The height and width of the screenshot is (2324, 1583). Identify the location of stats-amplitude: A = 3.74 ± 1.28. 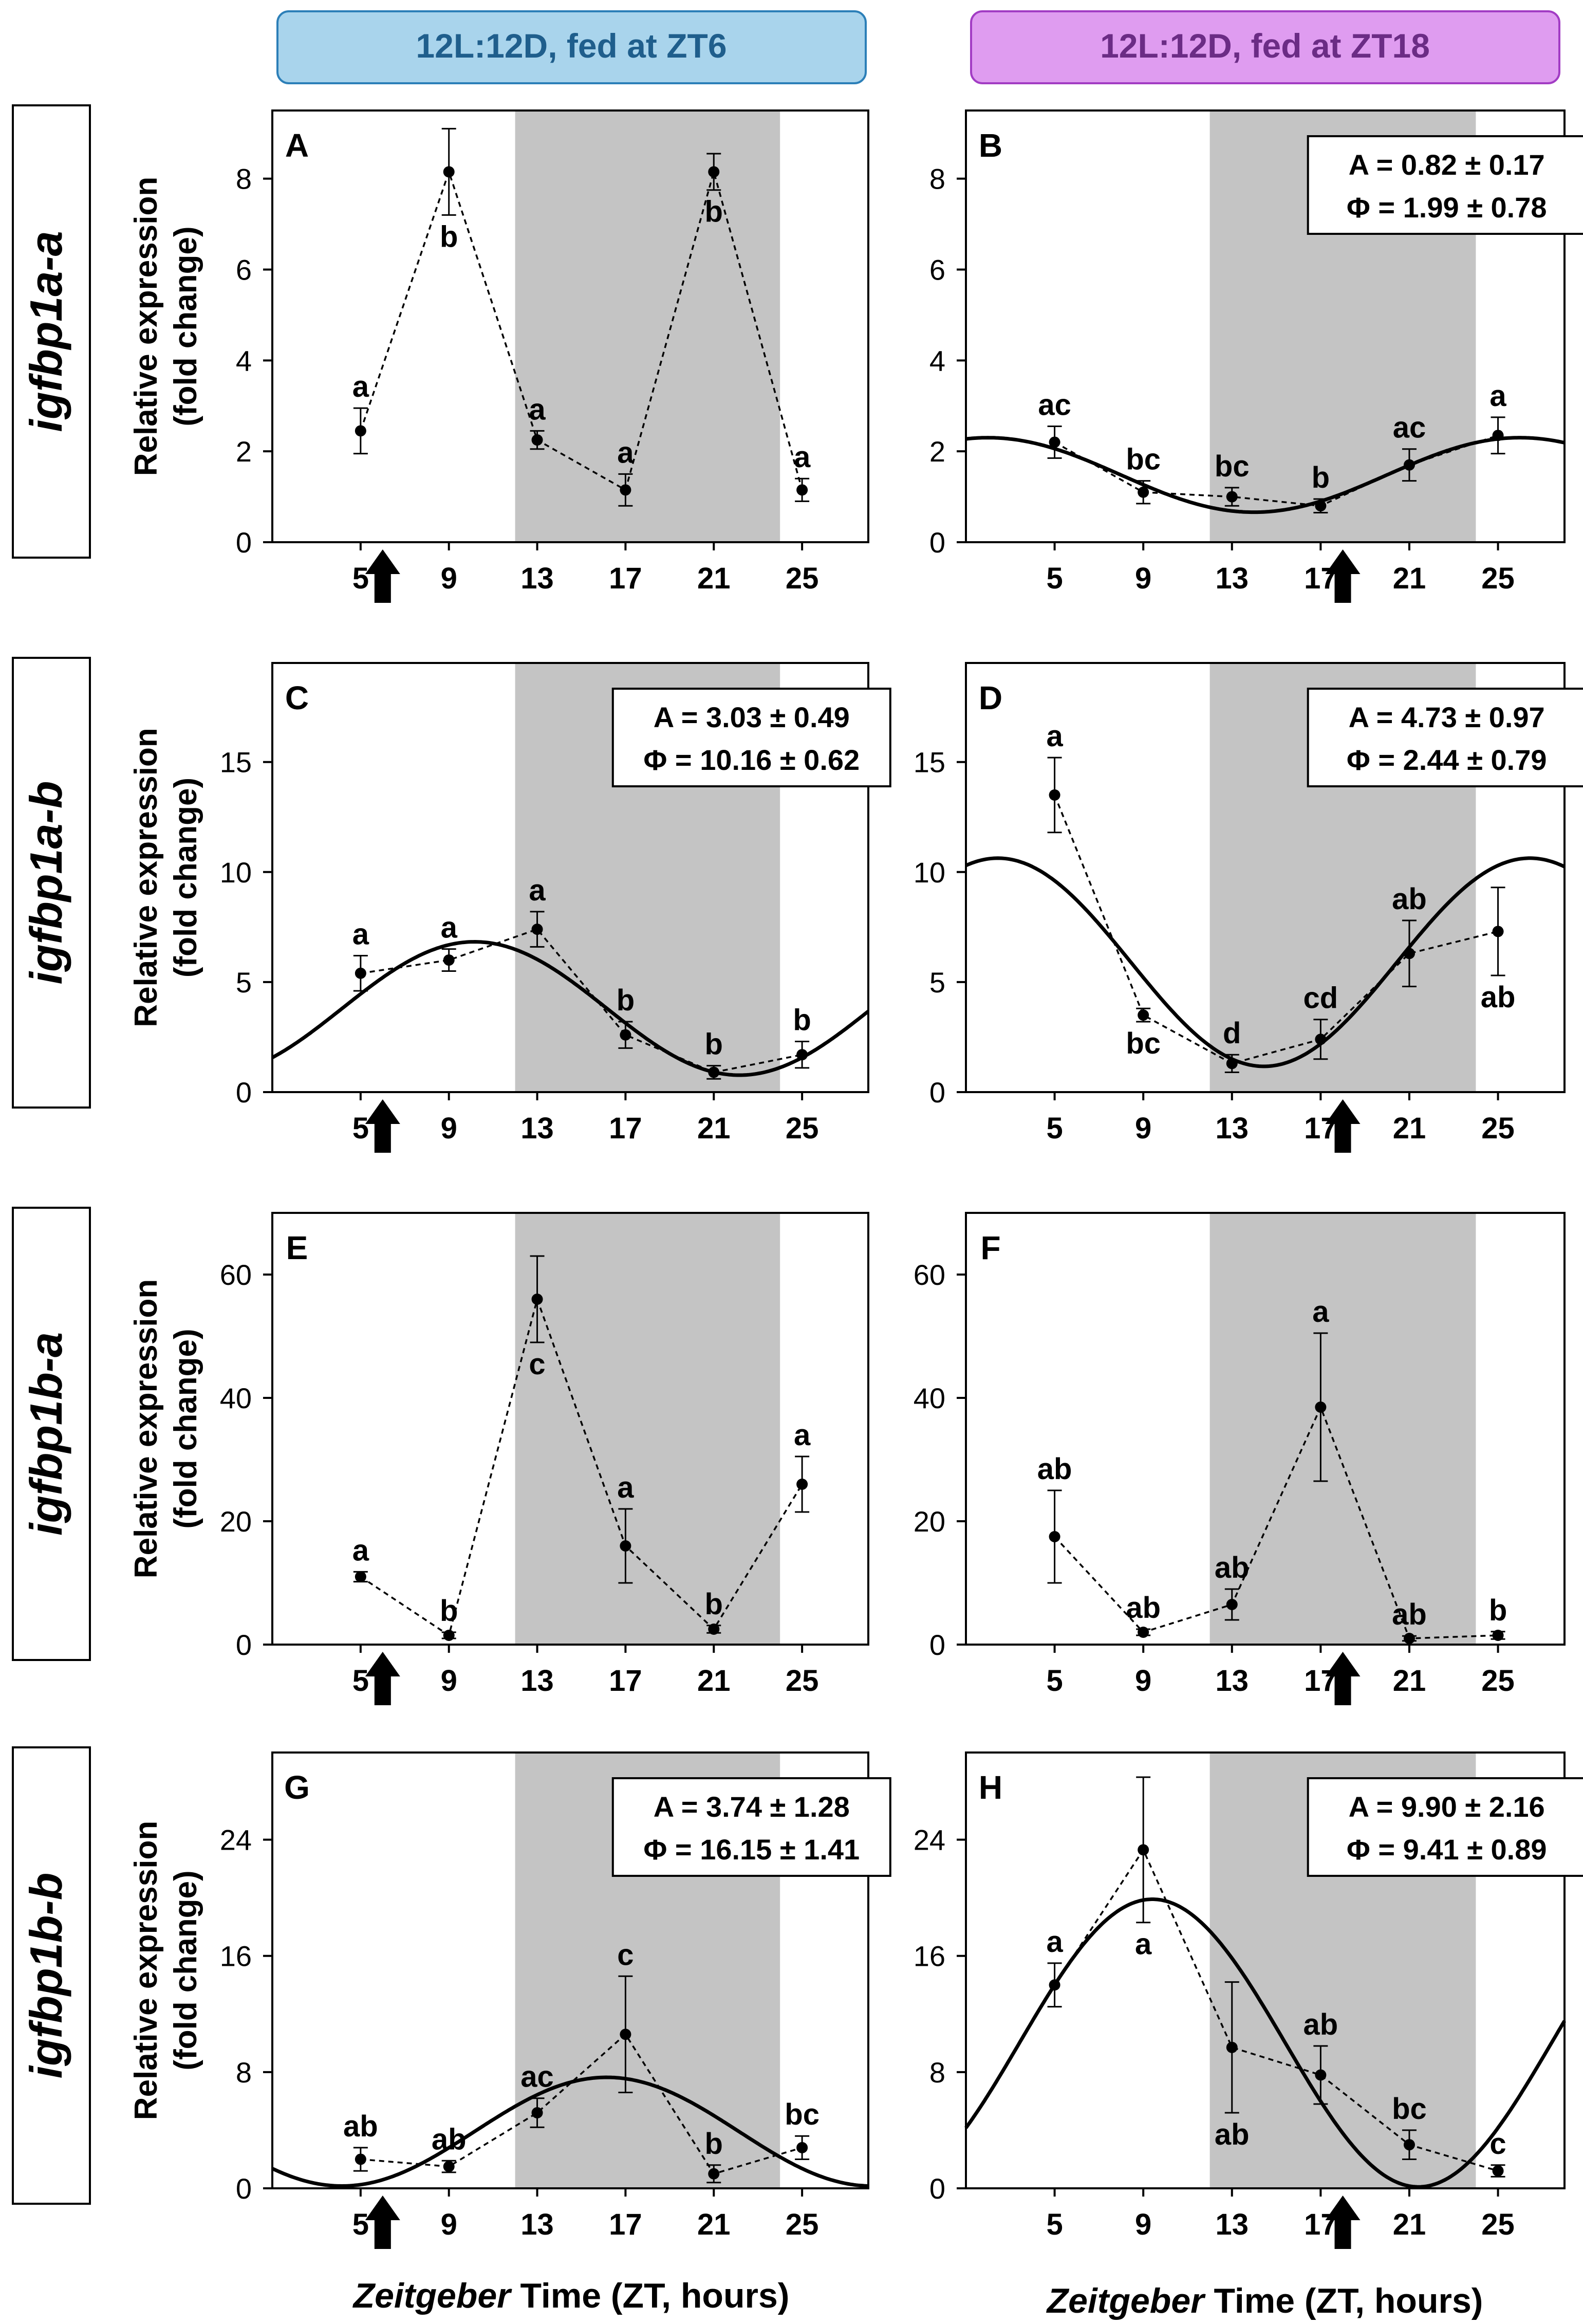
(752, 1807).